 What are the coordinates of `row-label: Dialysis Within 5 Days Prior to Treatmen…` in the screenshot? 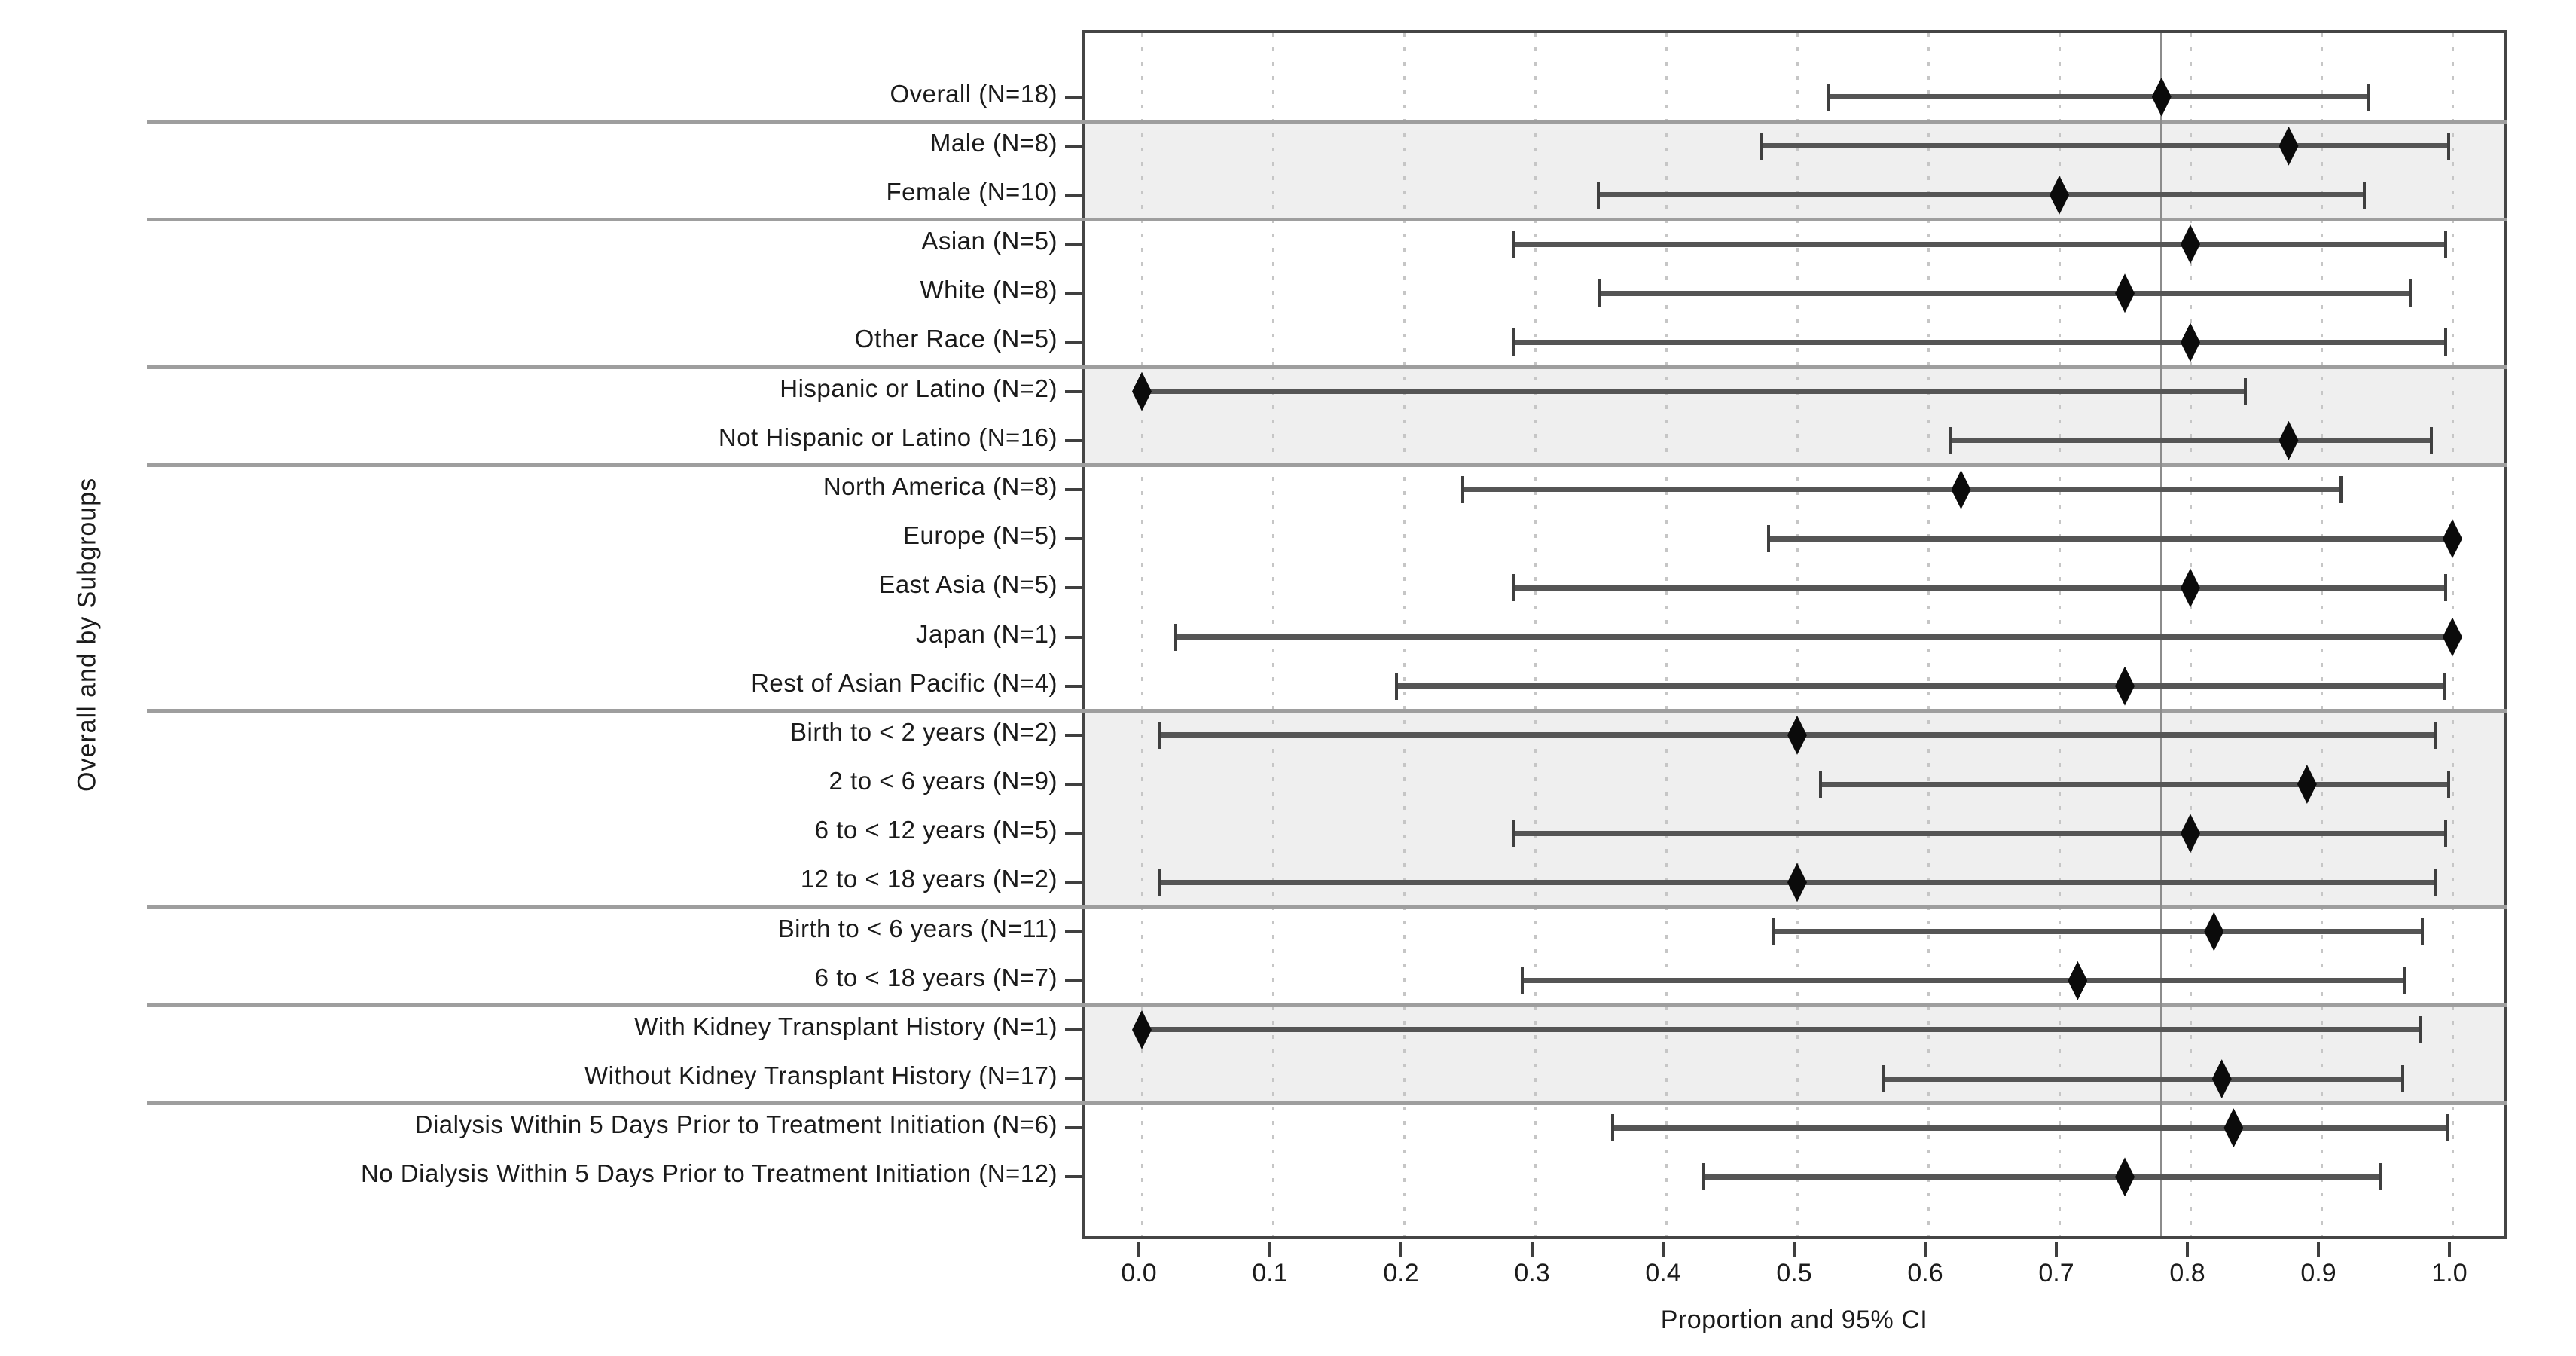 It's located at (736, 1124).